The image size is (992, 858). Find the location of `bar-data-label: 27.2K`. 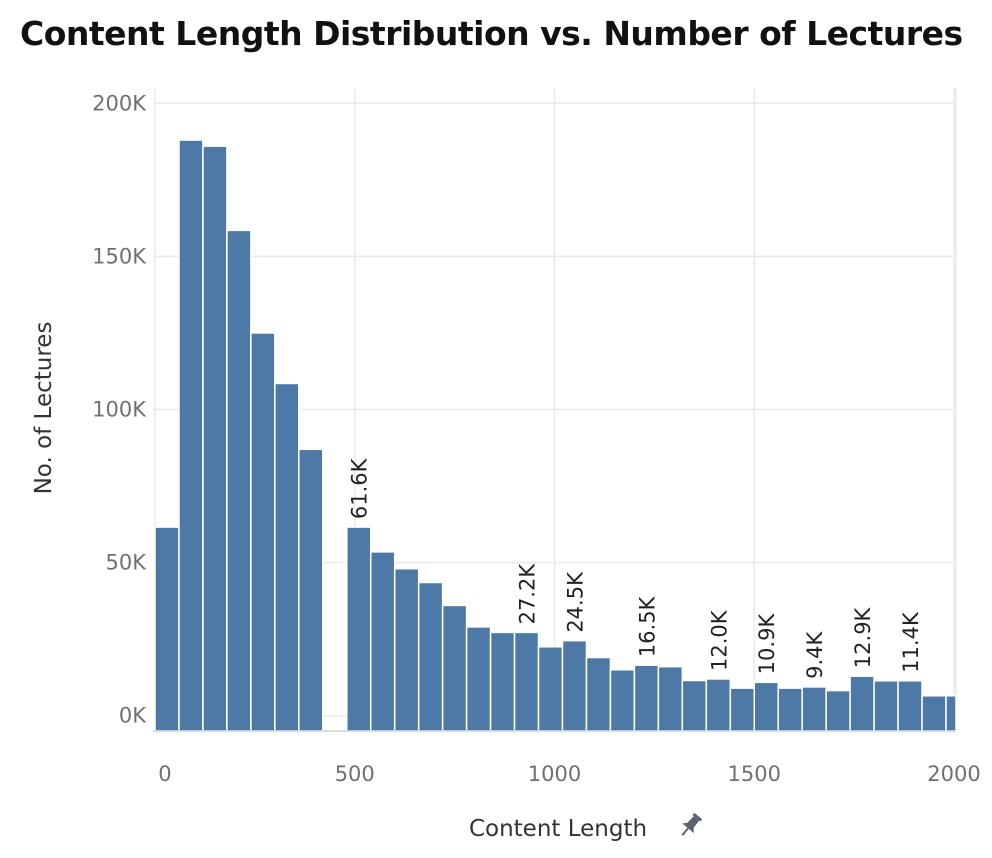

bar-data-label: 27.2K is located at coordinates (528, 594).